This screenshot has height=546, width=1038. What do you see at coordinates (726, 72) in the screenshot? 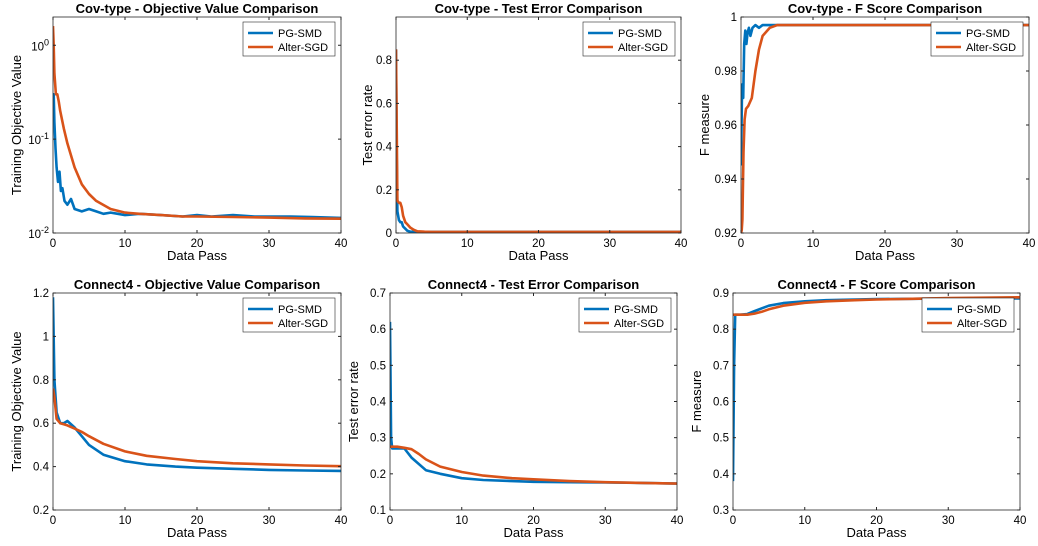
I see `y-tick-label: 0.98` at bounding box center [726, 72].